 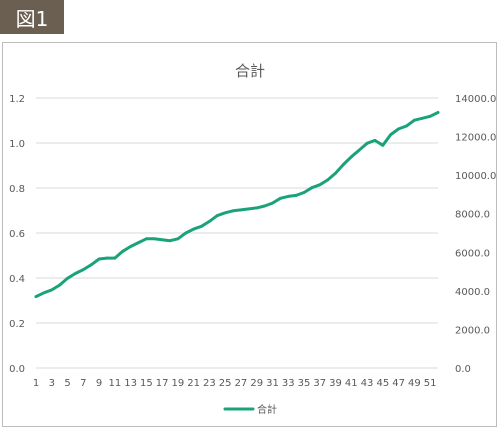 What do you see at coordinates (17, 279) in the screenshot?
I see `left-y-tick-label: 0.4` at bounding box center [17, 279].